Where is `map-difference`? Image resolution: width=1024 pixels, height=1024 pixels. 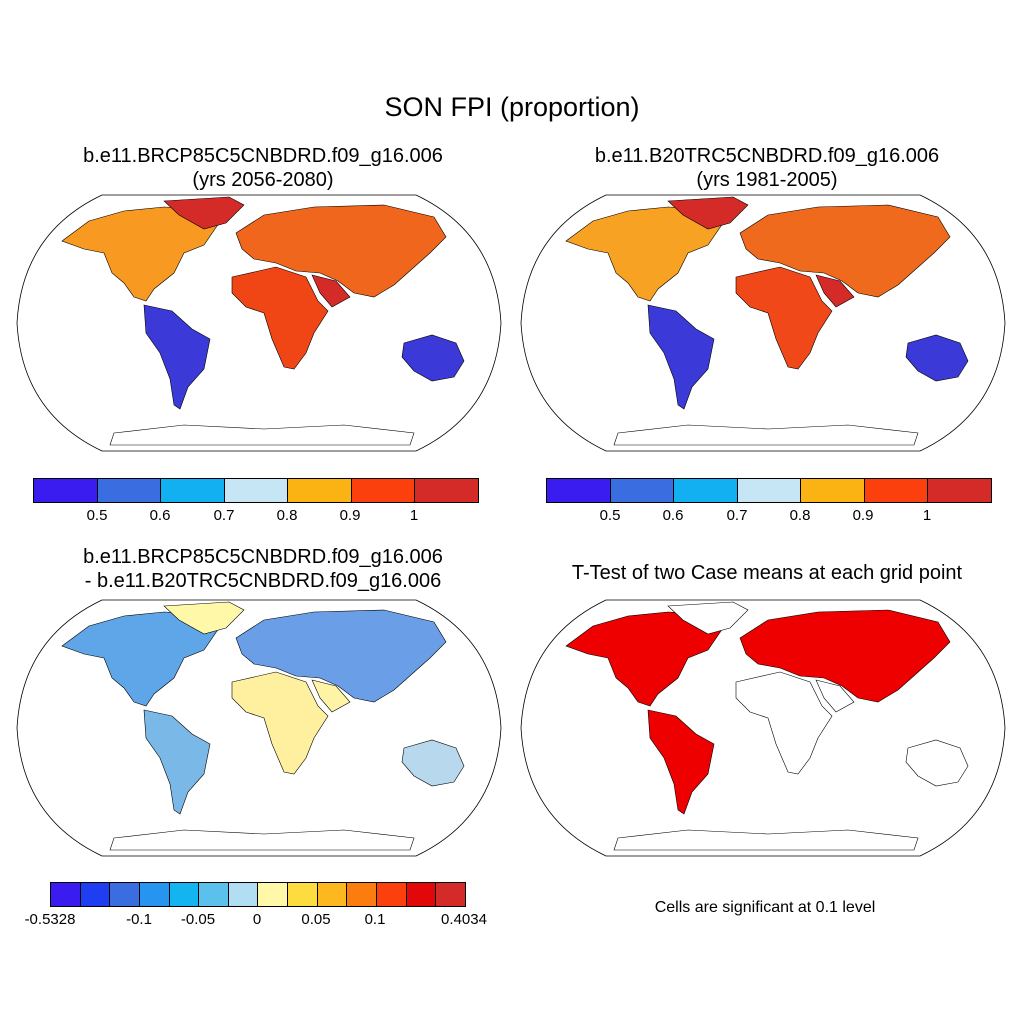
map-difference is located at coordinates (259, 728).